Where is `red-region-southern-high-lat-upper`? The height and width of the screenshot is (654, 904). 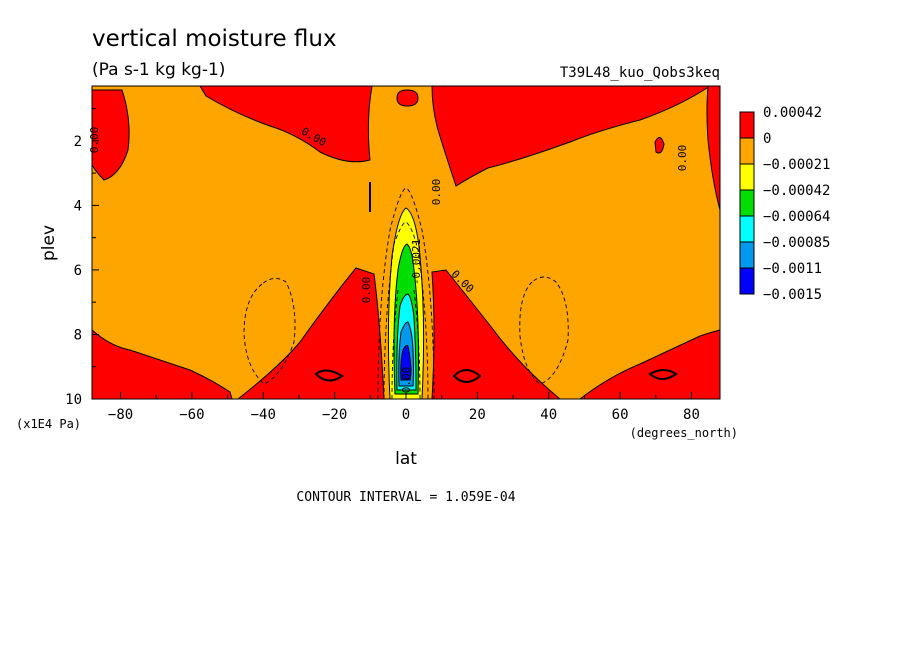 red-region-southern-high-lat-upper is located at coordinates (110, 135).